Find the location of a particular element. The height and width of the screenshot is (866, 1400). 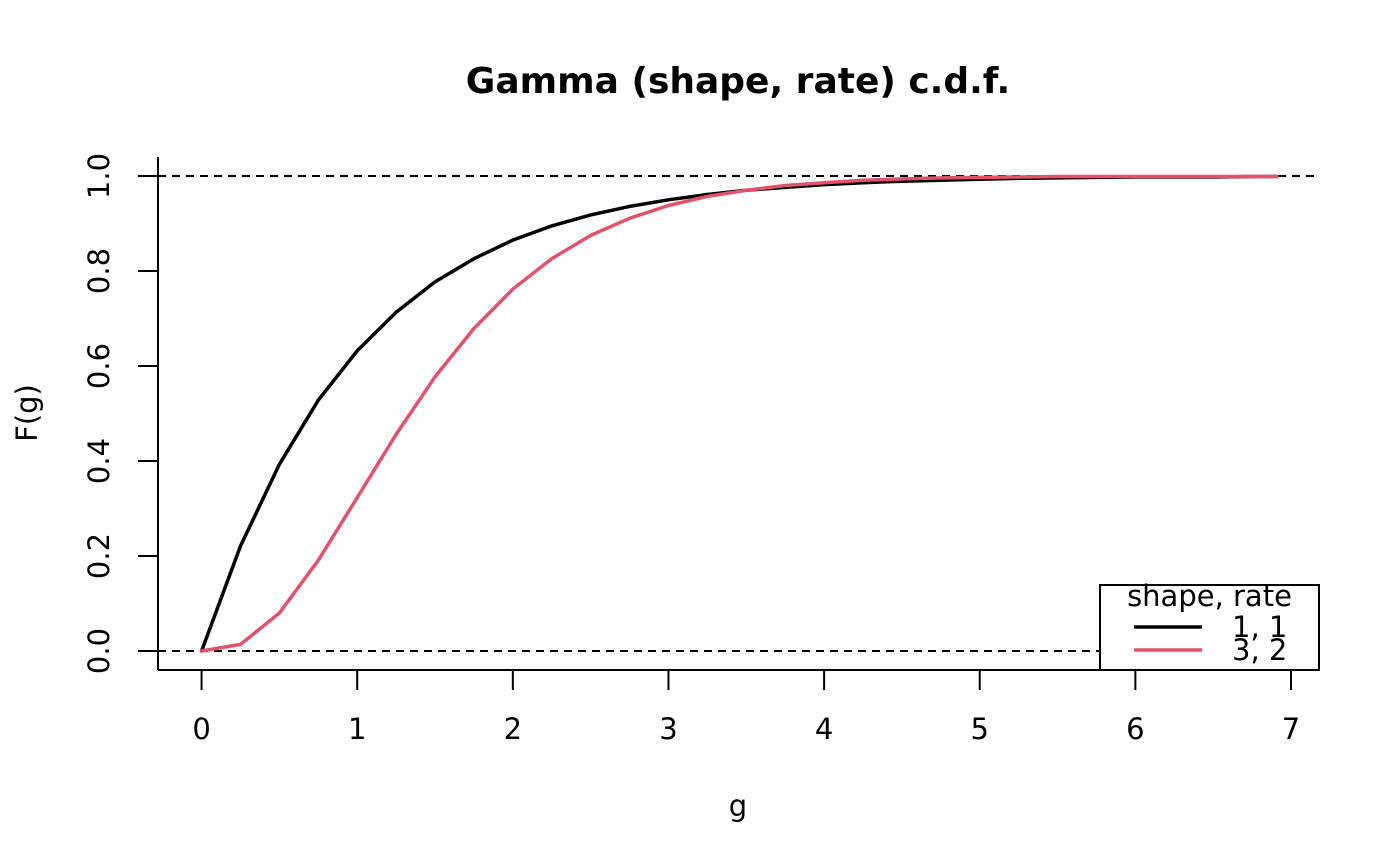

chart-title: Gamma (shape, rate) c.d.f. is located at coordinates (738, 81).